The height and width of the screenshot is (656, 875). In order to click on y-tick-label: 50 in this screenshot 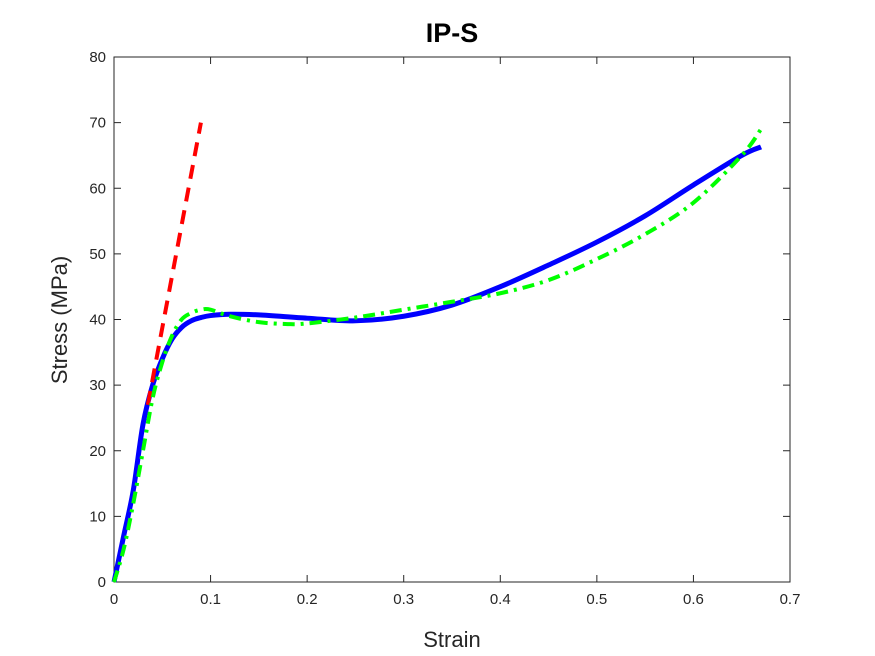, I will do `click(97, 254)`.